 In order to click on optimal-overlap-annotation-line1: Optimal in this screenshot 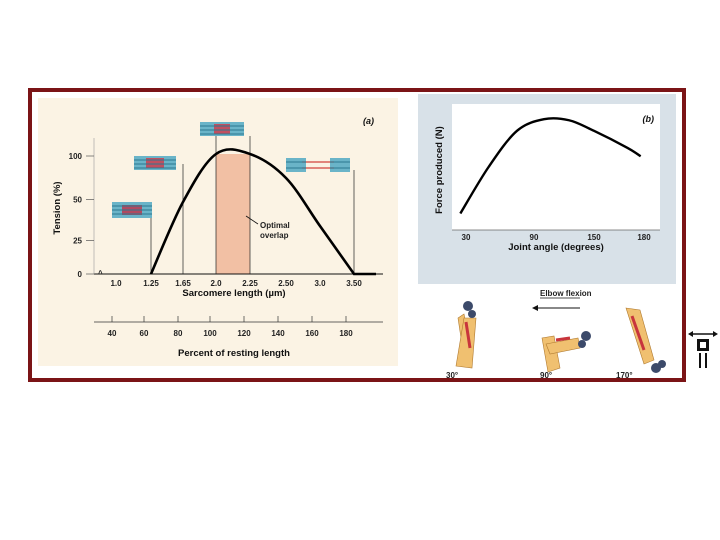, I will do `click(275, 225)`.